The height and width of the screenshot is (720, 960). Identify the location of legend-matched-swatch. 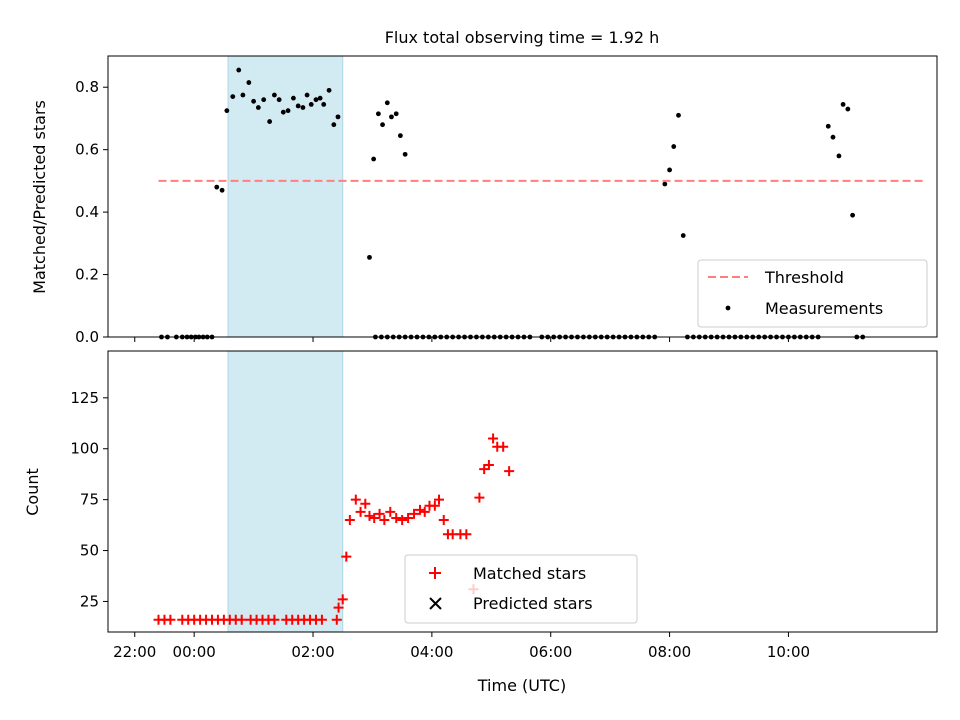
(435, 573).